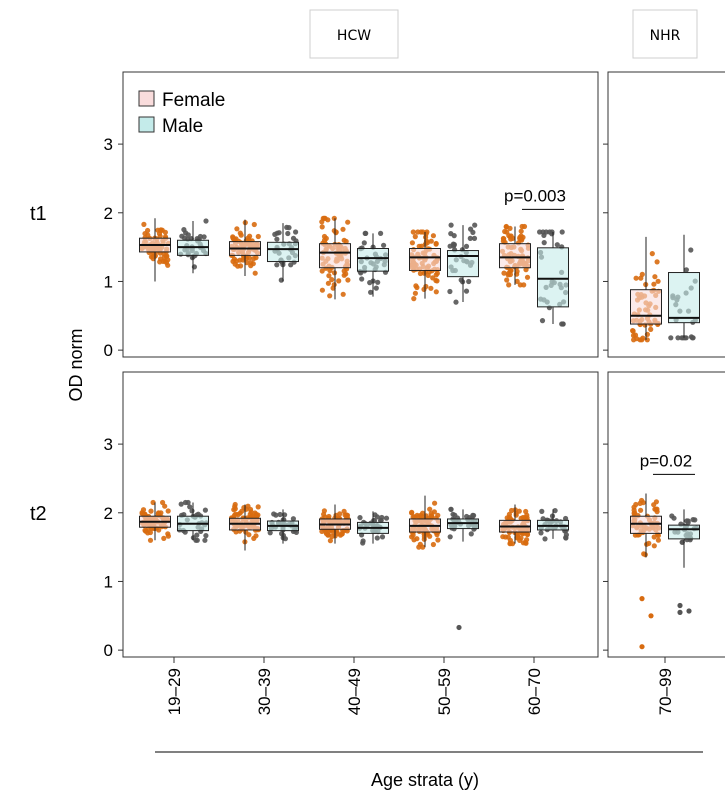 The width and height of the screenshot is (725, 800). What do you see at coordinates (38, 514) in the screenshot?
I see `row-label-t2: t2` at bounding box center [38, 514].